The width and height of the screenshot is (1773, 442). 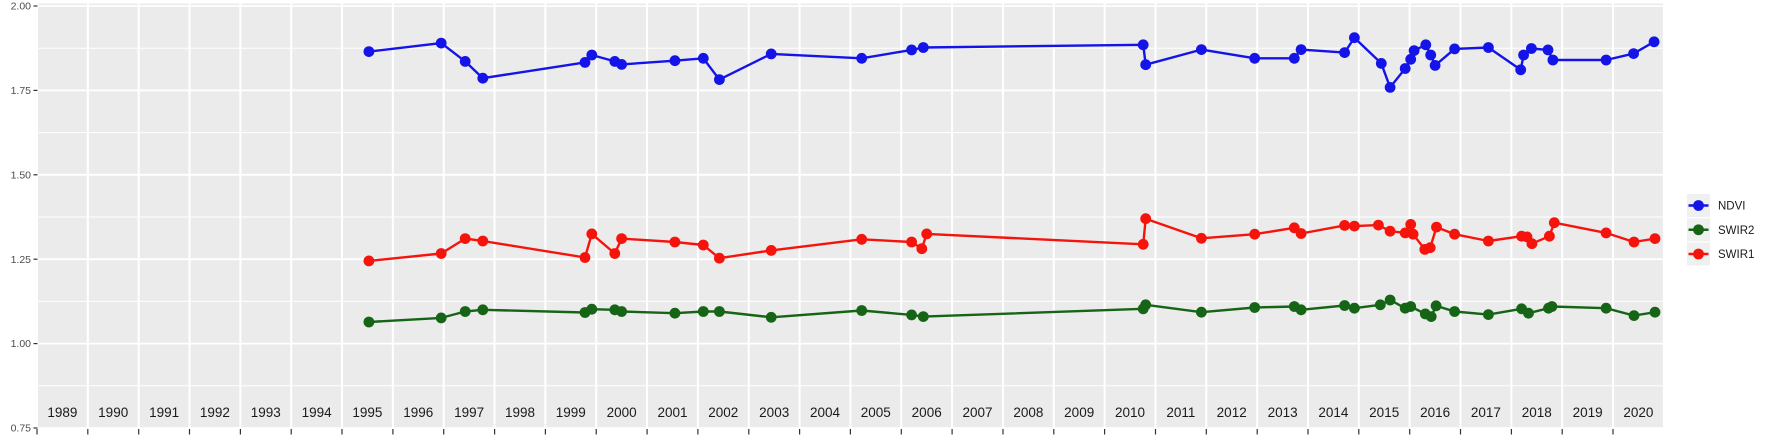 What do you see at coordinates (1720, 230) in the screenshot?
I see `legend-entry-swir2: SWIR2` at bounding box center [1720, 230].